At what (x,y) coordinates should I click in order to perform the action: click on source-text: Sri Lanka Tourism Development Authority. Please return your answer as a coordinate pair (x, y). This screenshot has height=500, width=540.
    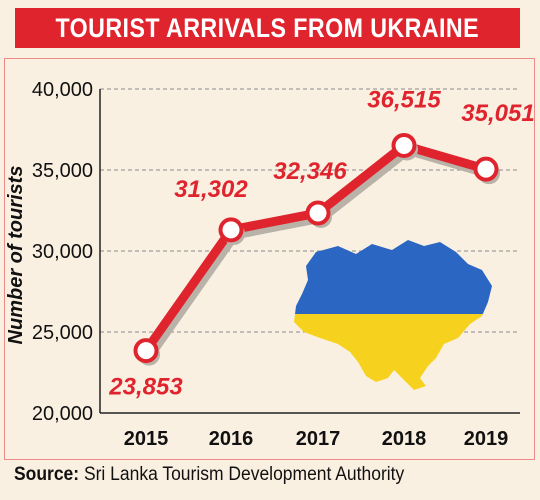
    Looking at the image, I should click on (244, 474).